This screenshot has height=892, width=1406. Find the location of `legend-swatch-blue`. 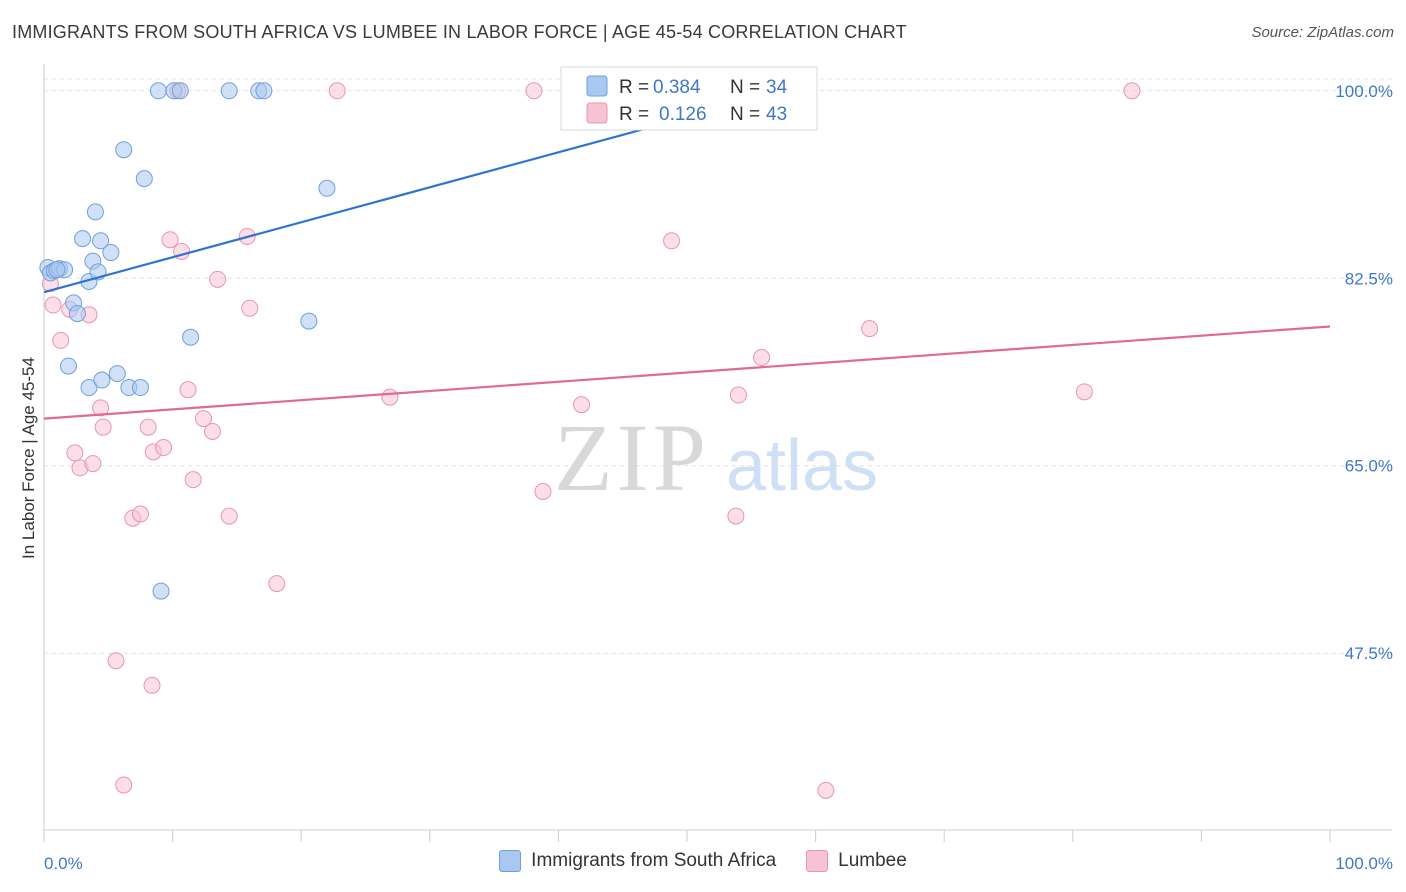

legend-swatch-blue is located at coordinates (510, 861).